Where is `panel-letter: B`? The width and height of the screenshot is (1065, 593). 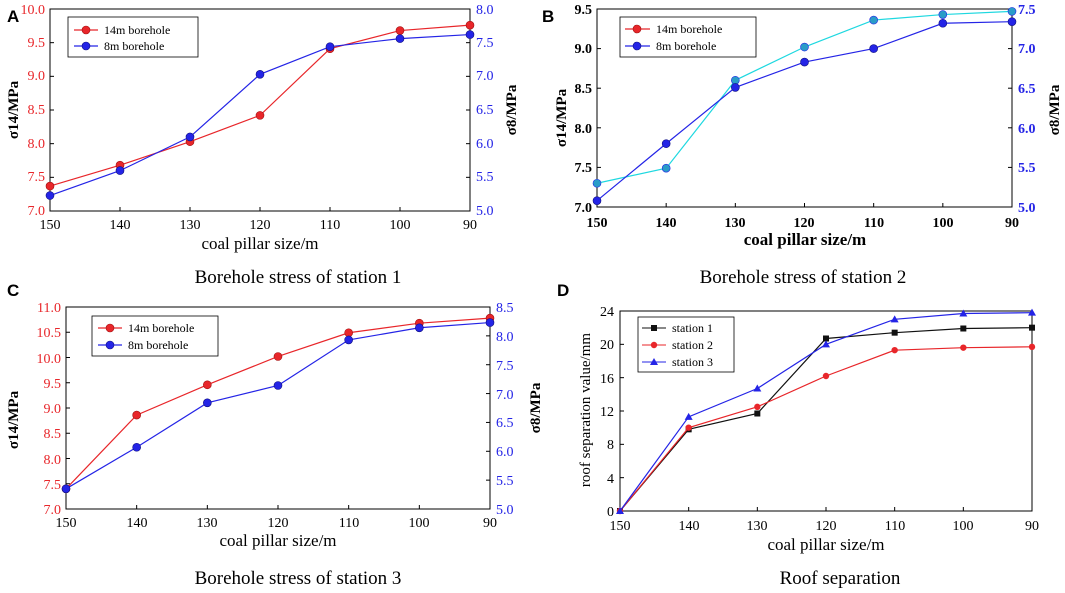 panel-letter: B is located at coordinates (548, 16).